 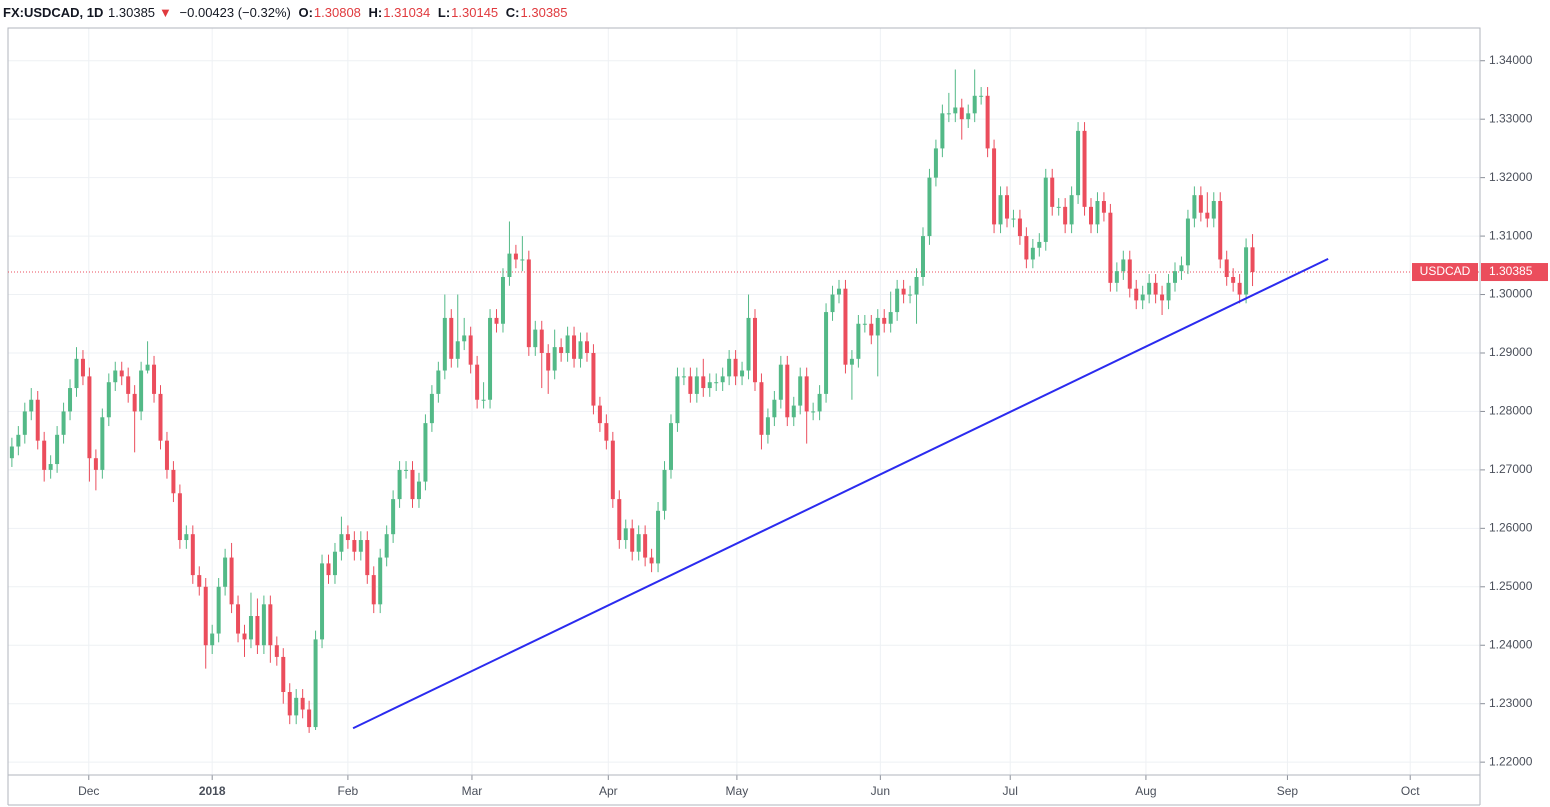 What do you see at coordinates (1511, 352) in the screenshot?
I see `y-tick-label: 1.29000` at bounding box center [1511, 352].